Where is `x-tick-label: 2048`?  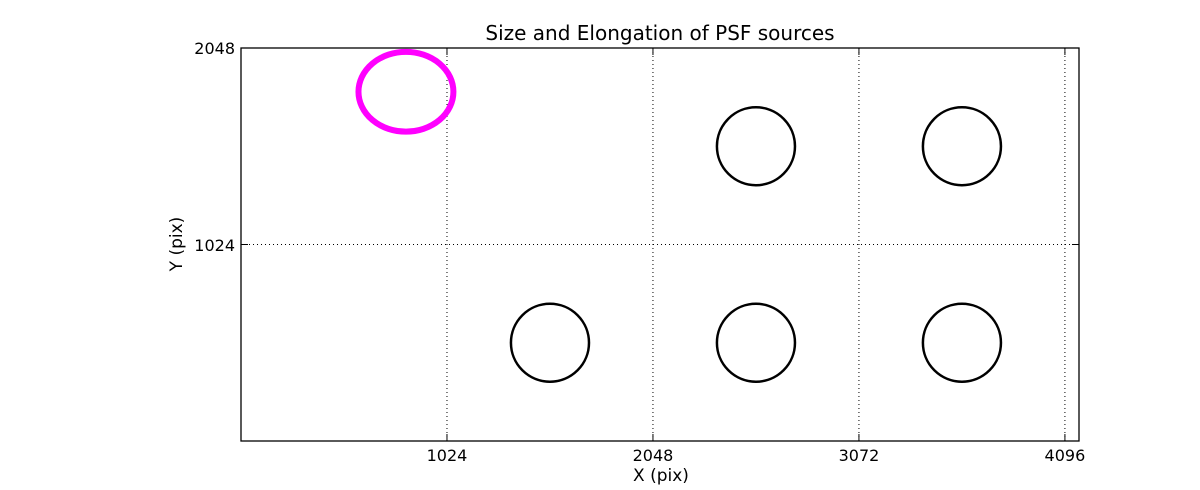 x-tick-label: 2048 is located at coordinates (653, 455).